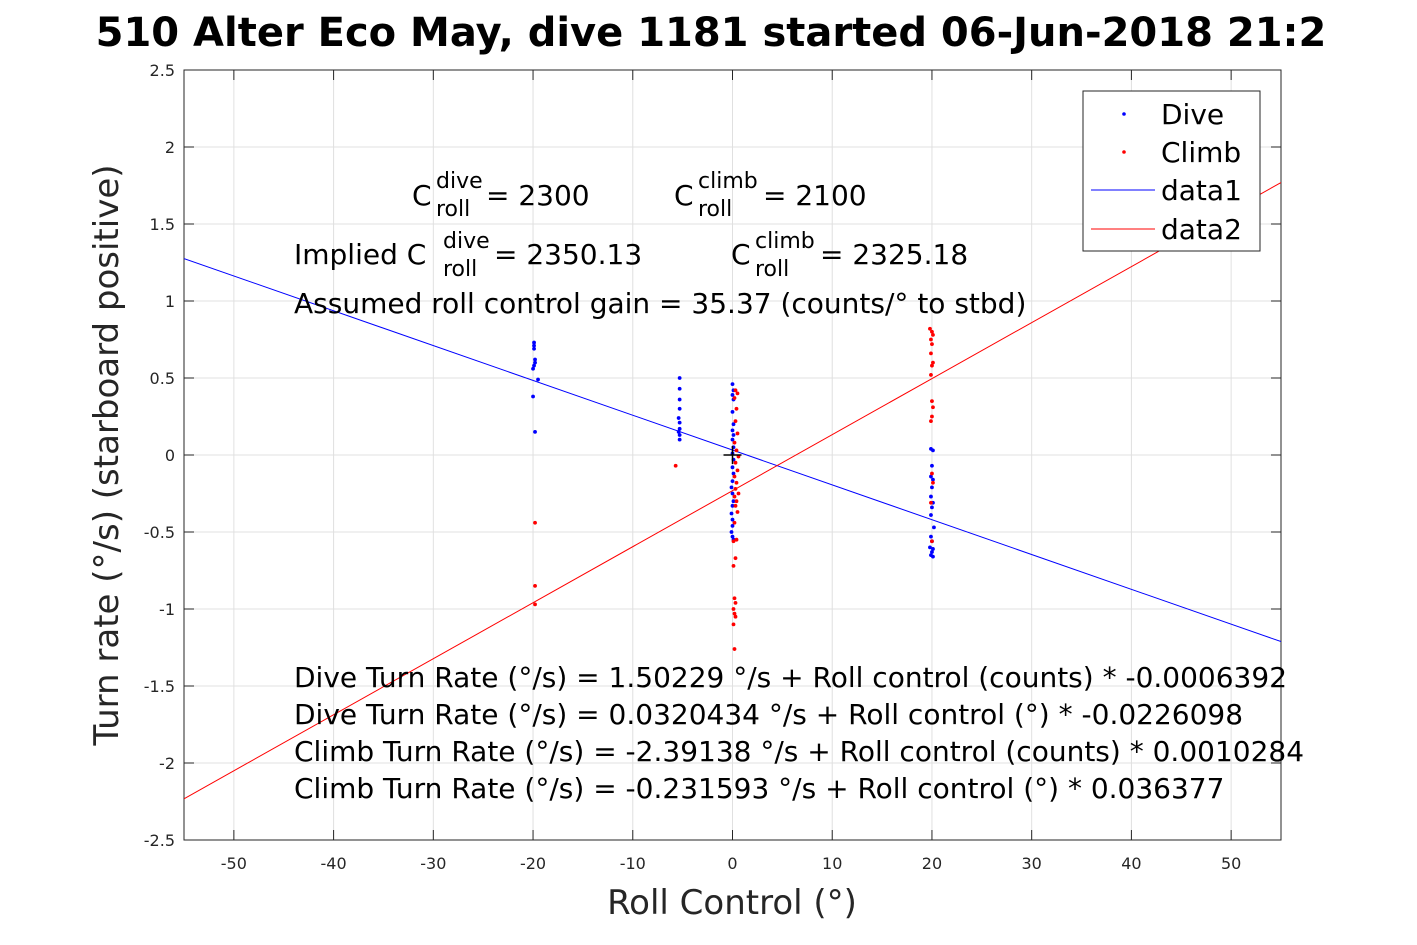 The width and height of the screenshot is (1417, 945). Describe the element at coordinates (815, 195) in the screenshot. I see `svg-text: = 2100` at that location.